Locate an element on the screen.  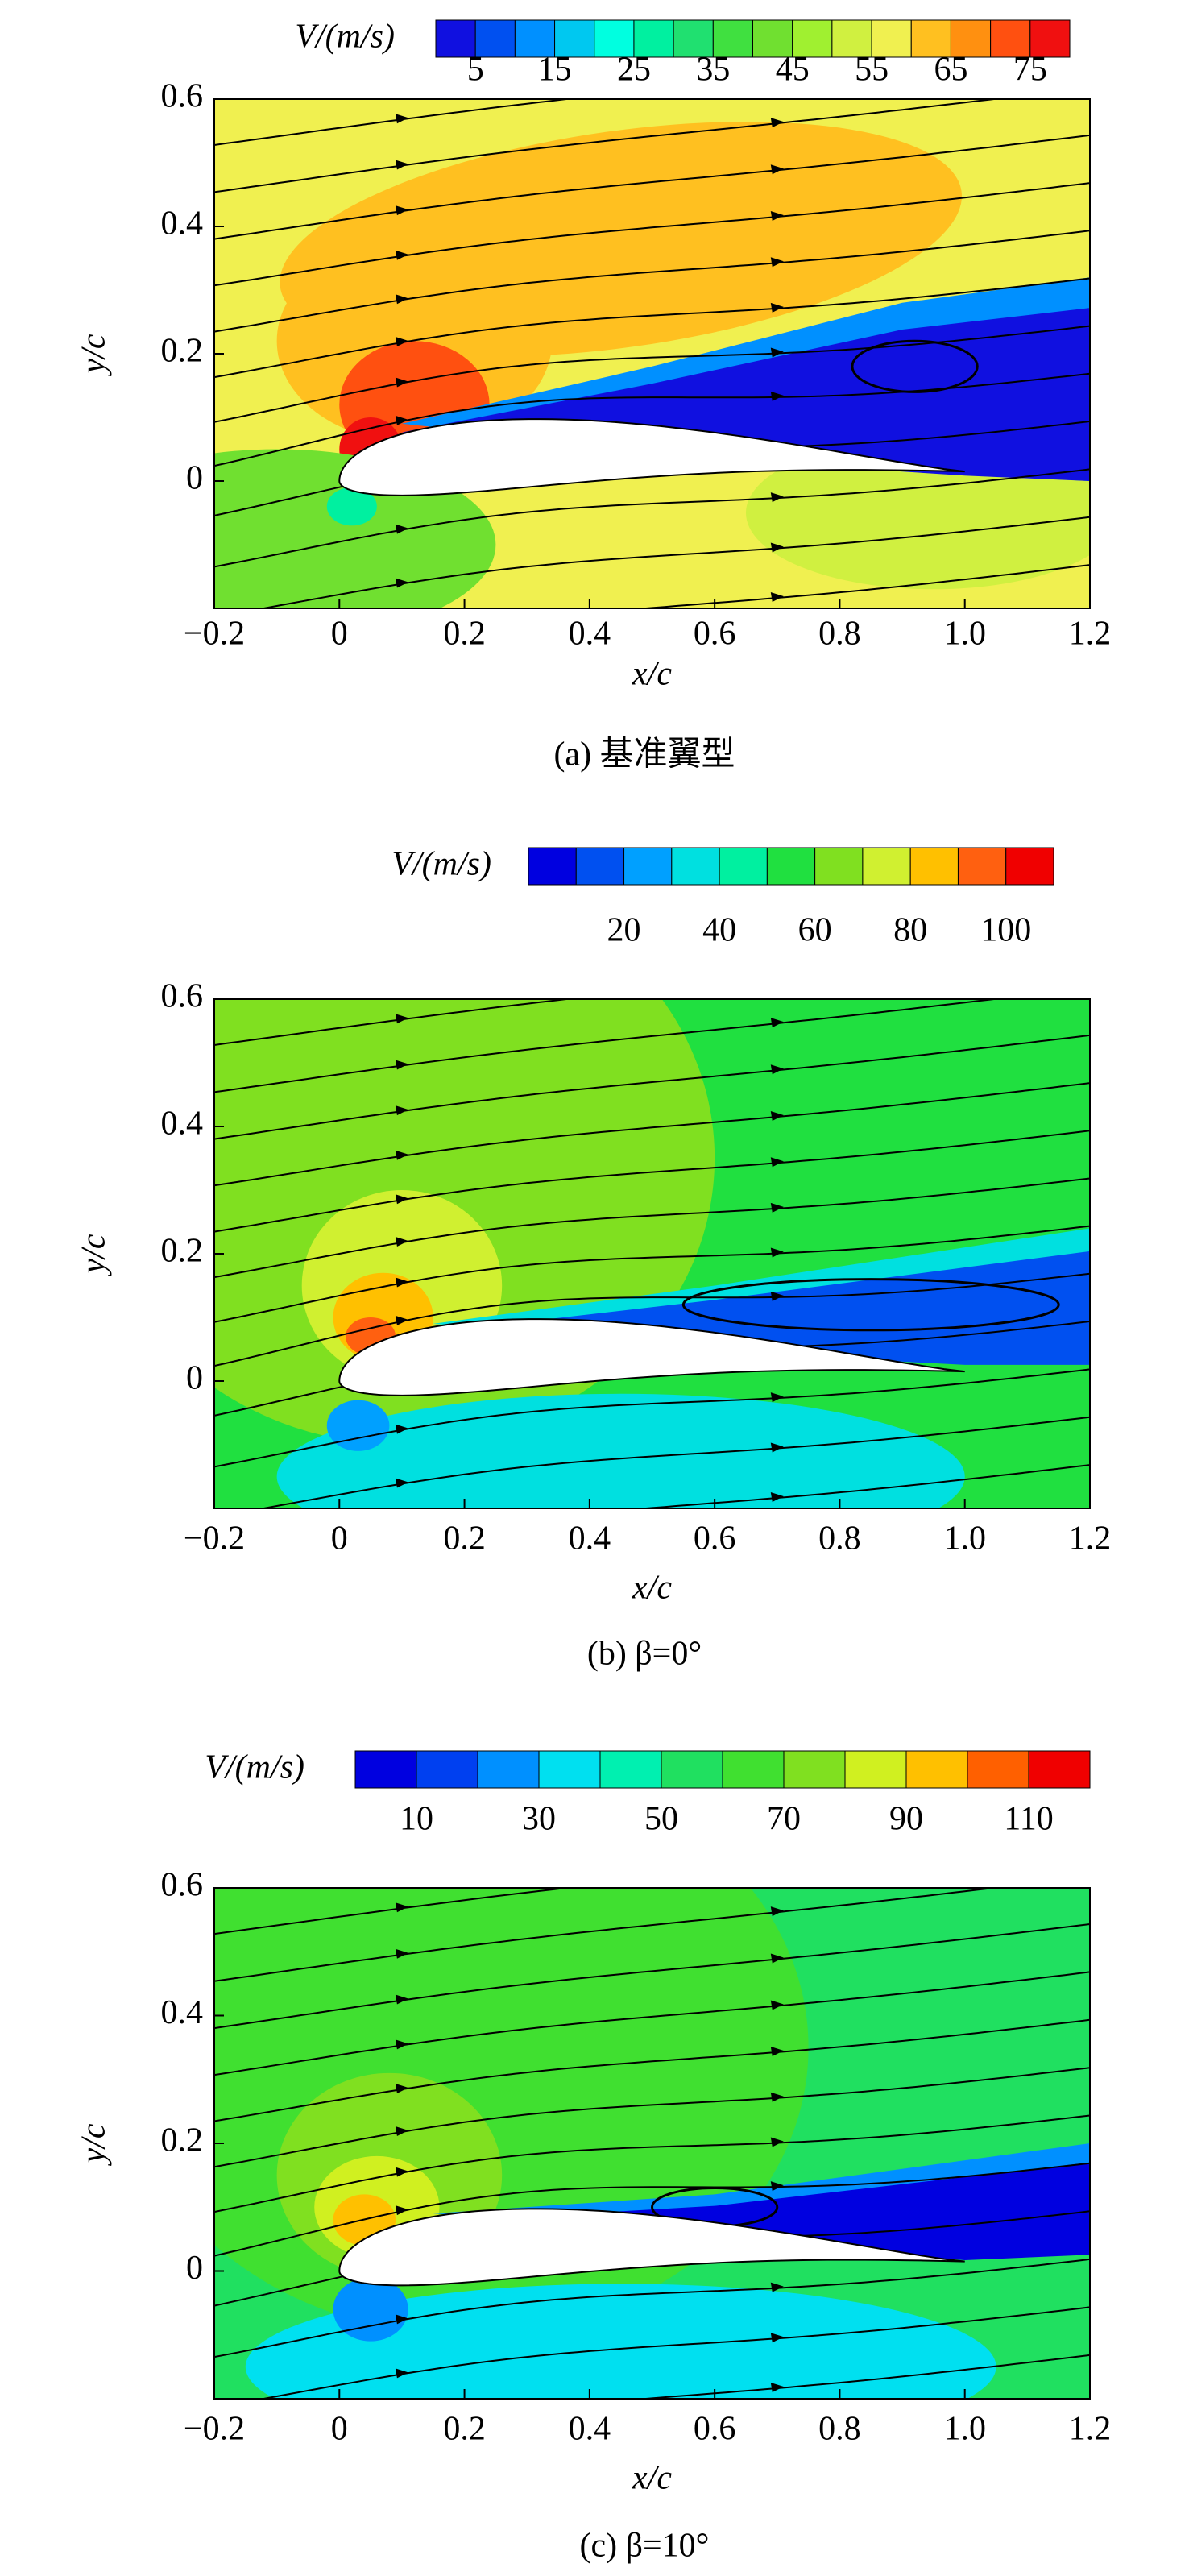
colorbar-tick-label: 40 is located at coordinates (719, 930).